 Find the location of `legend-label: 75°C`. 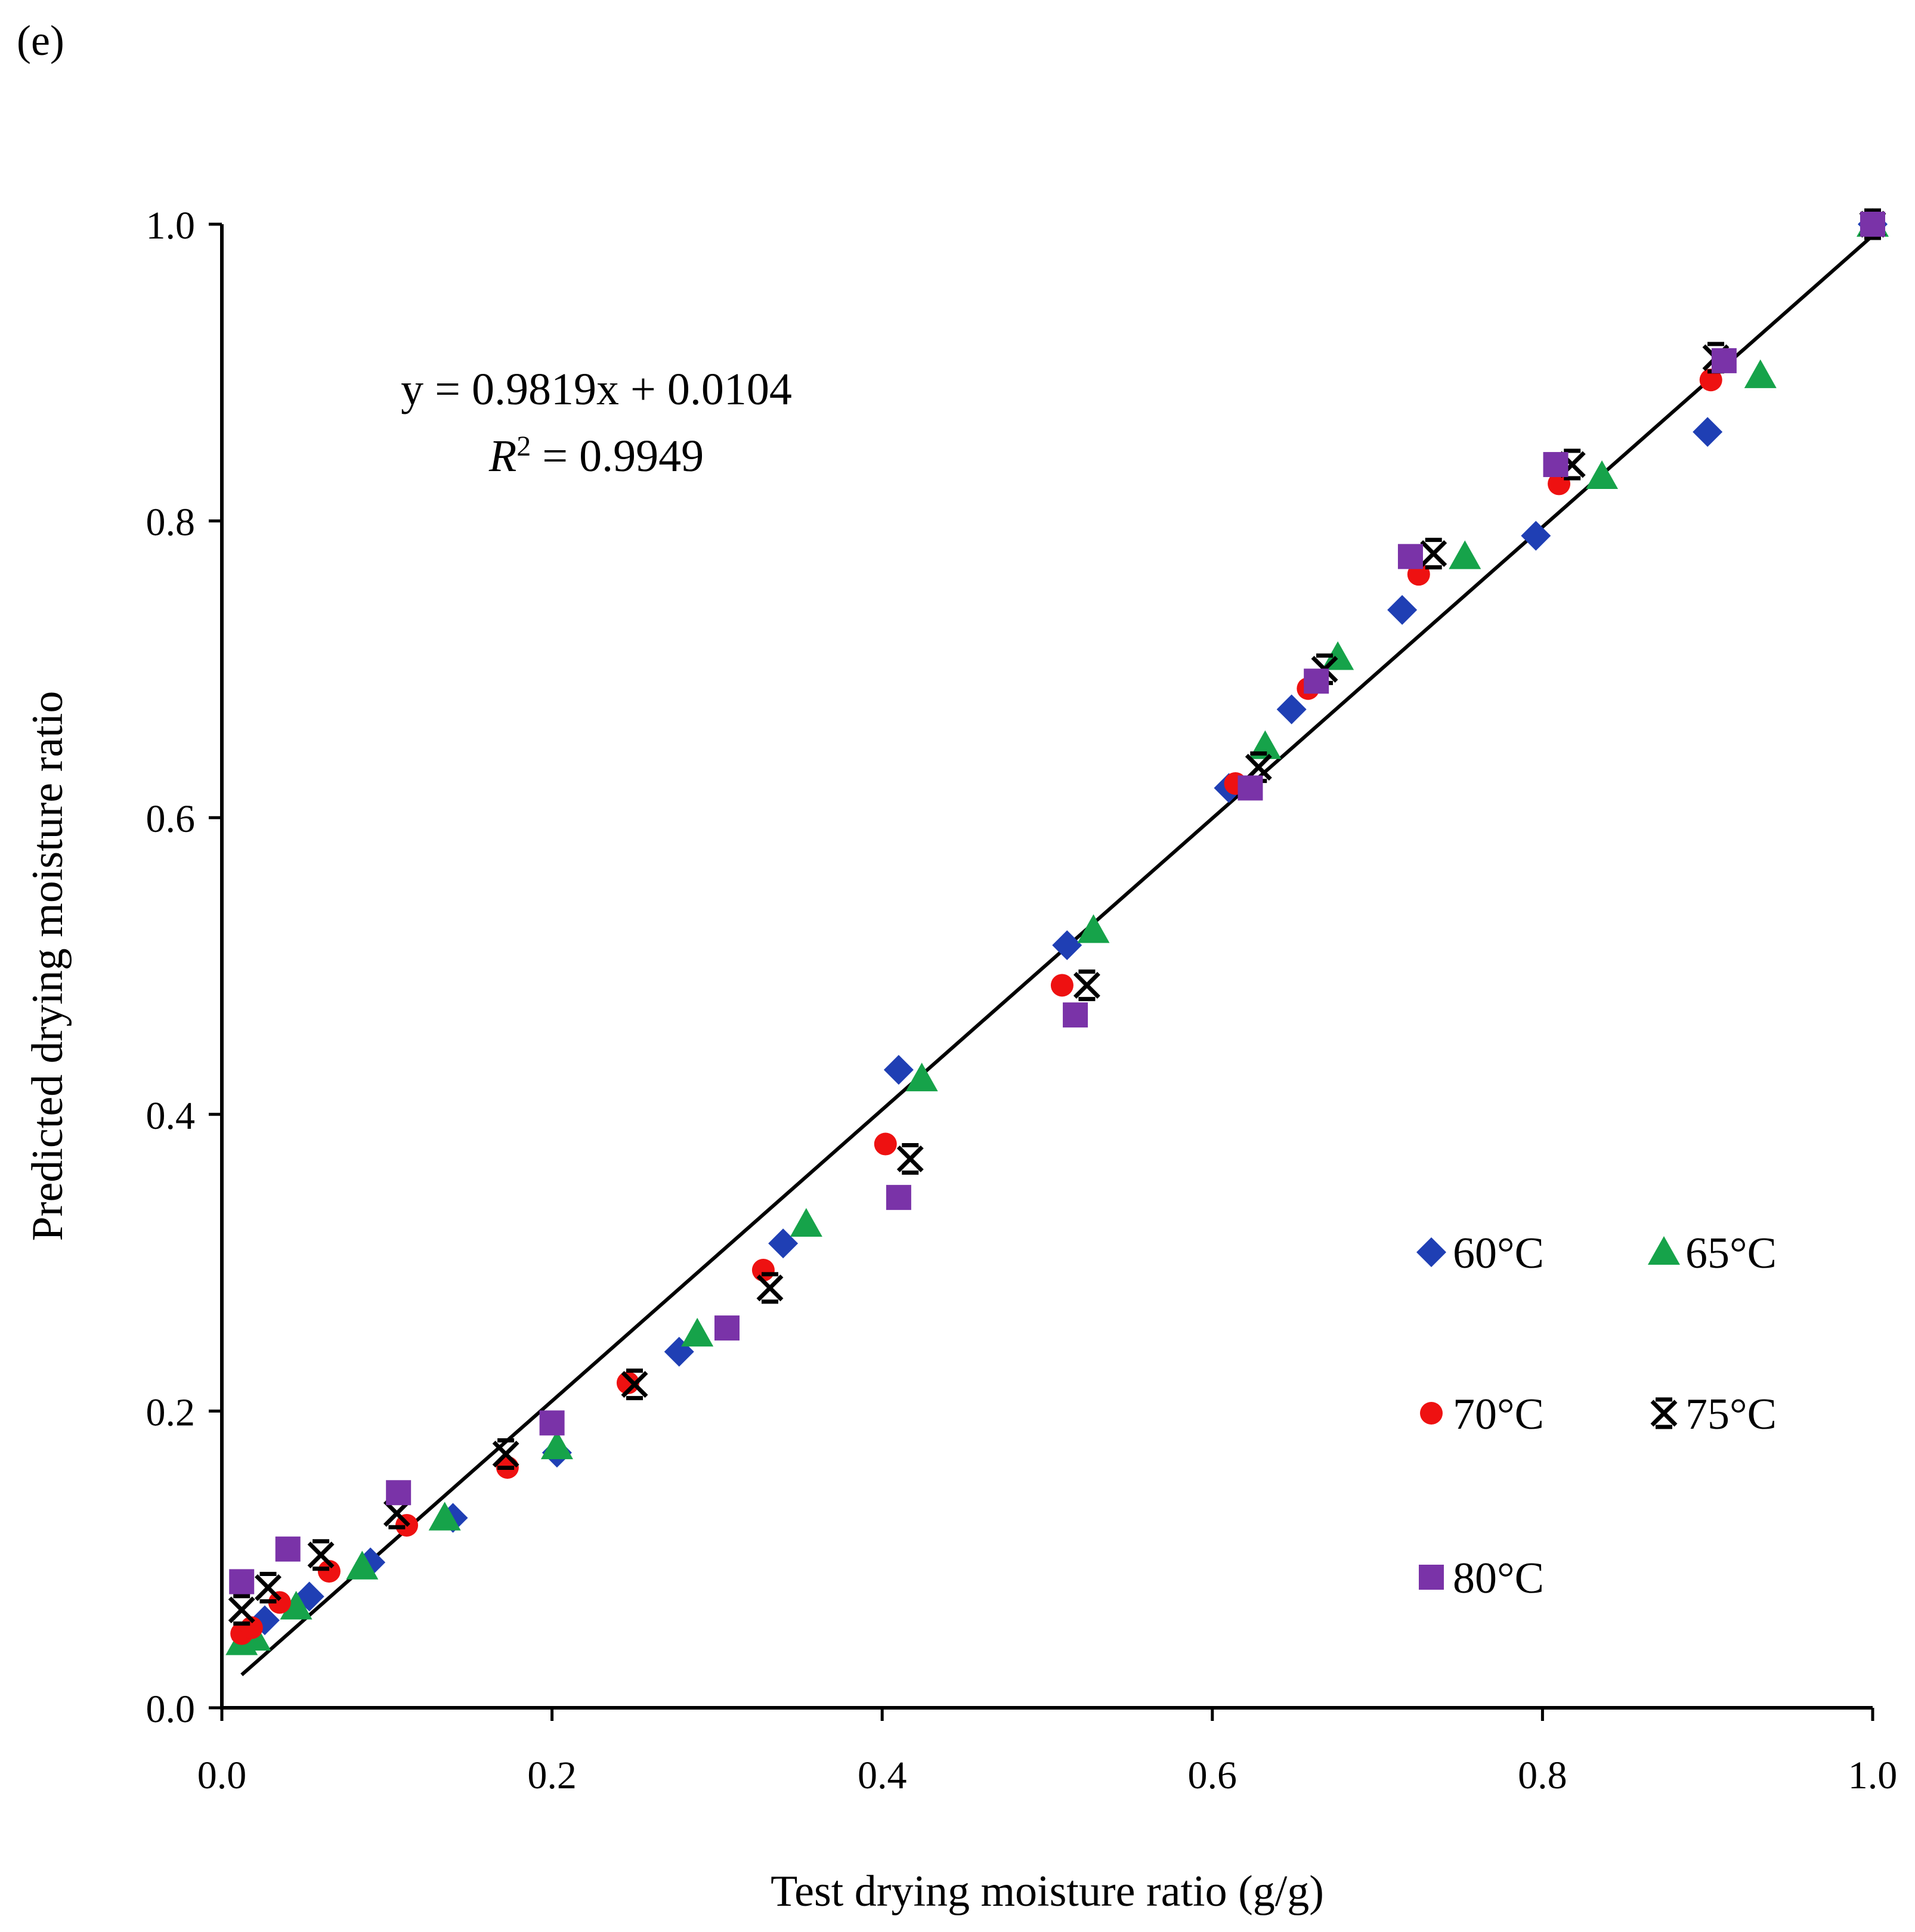

legend-label: 75°C is located at coordinates (1731, 1415).